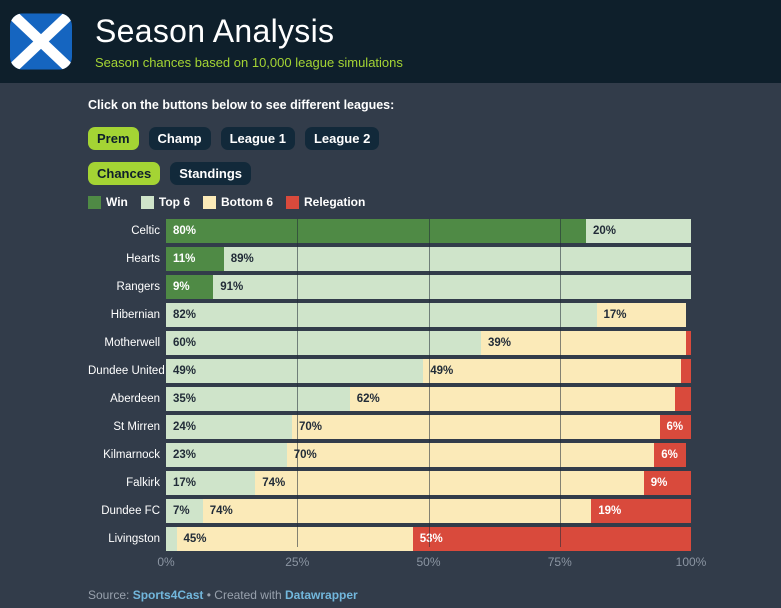 The image size is (781, 608). Describe the element at coordinates (211, 173) in the screenshot. I see `view-button-standings: Standings` at that location.